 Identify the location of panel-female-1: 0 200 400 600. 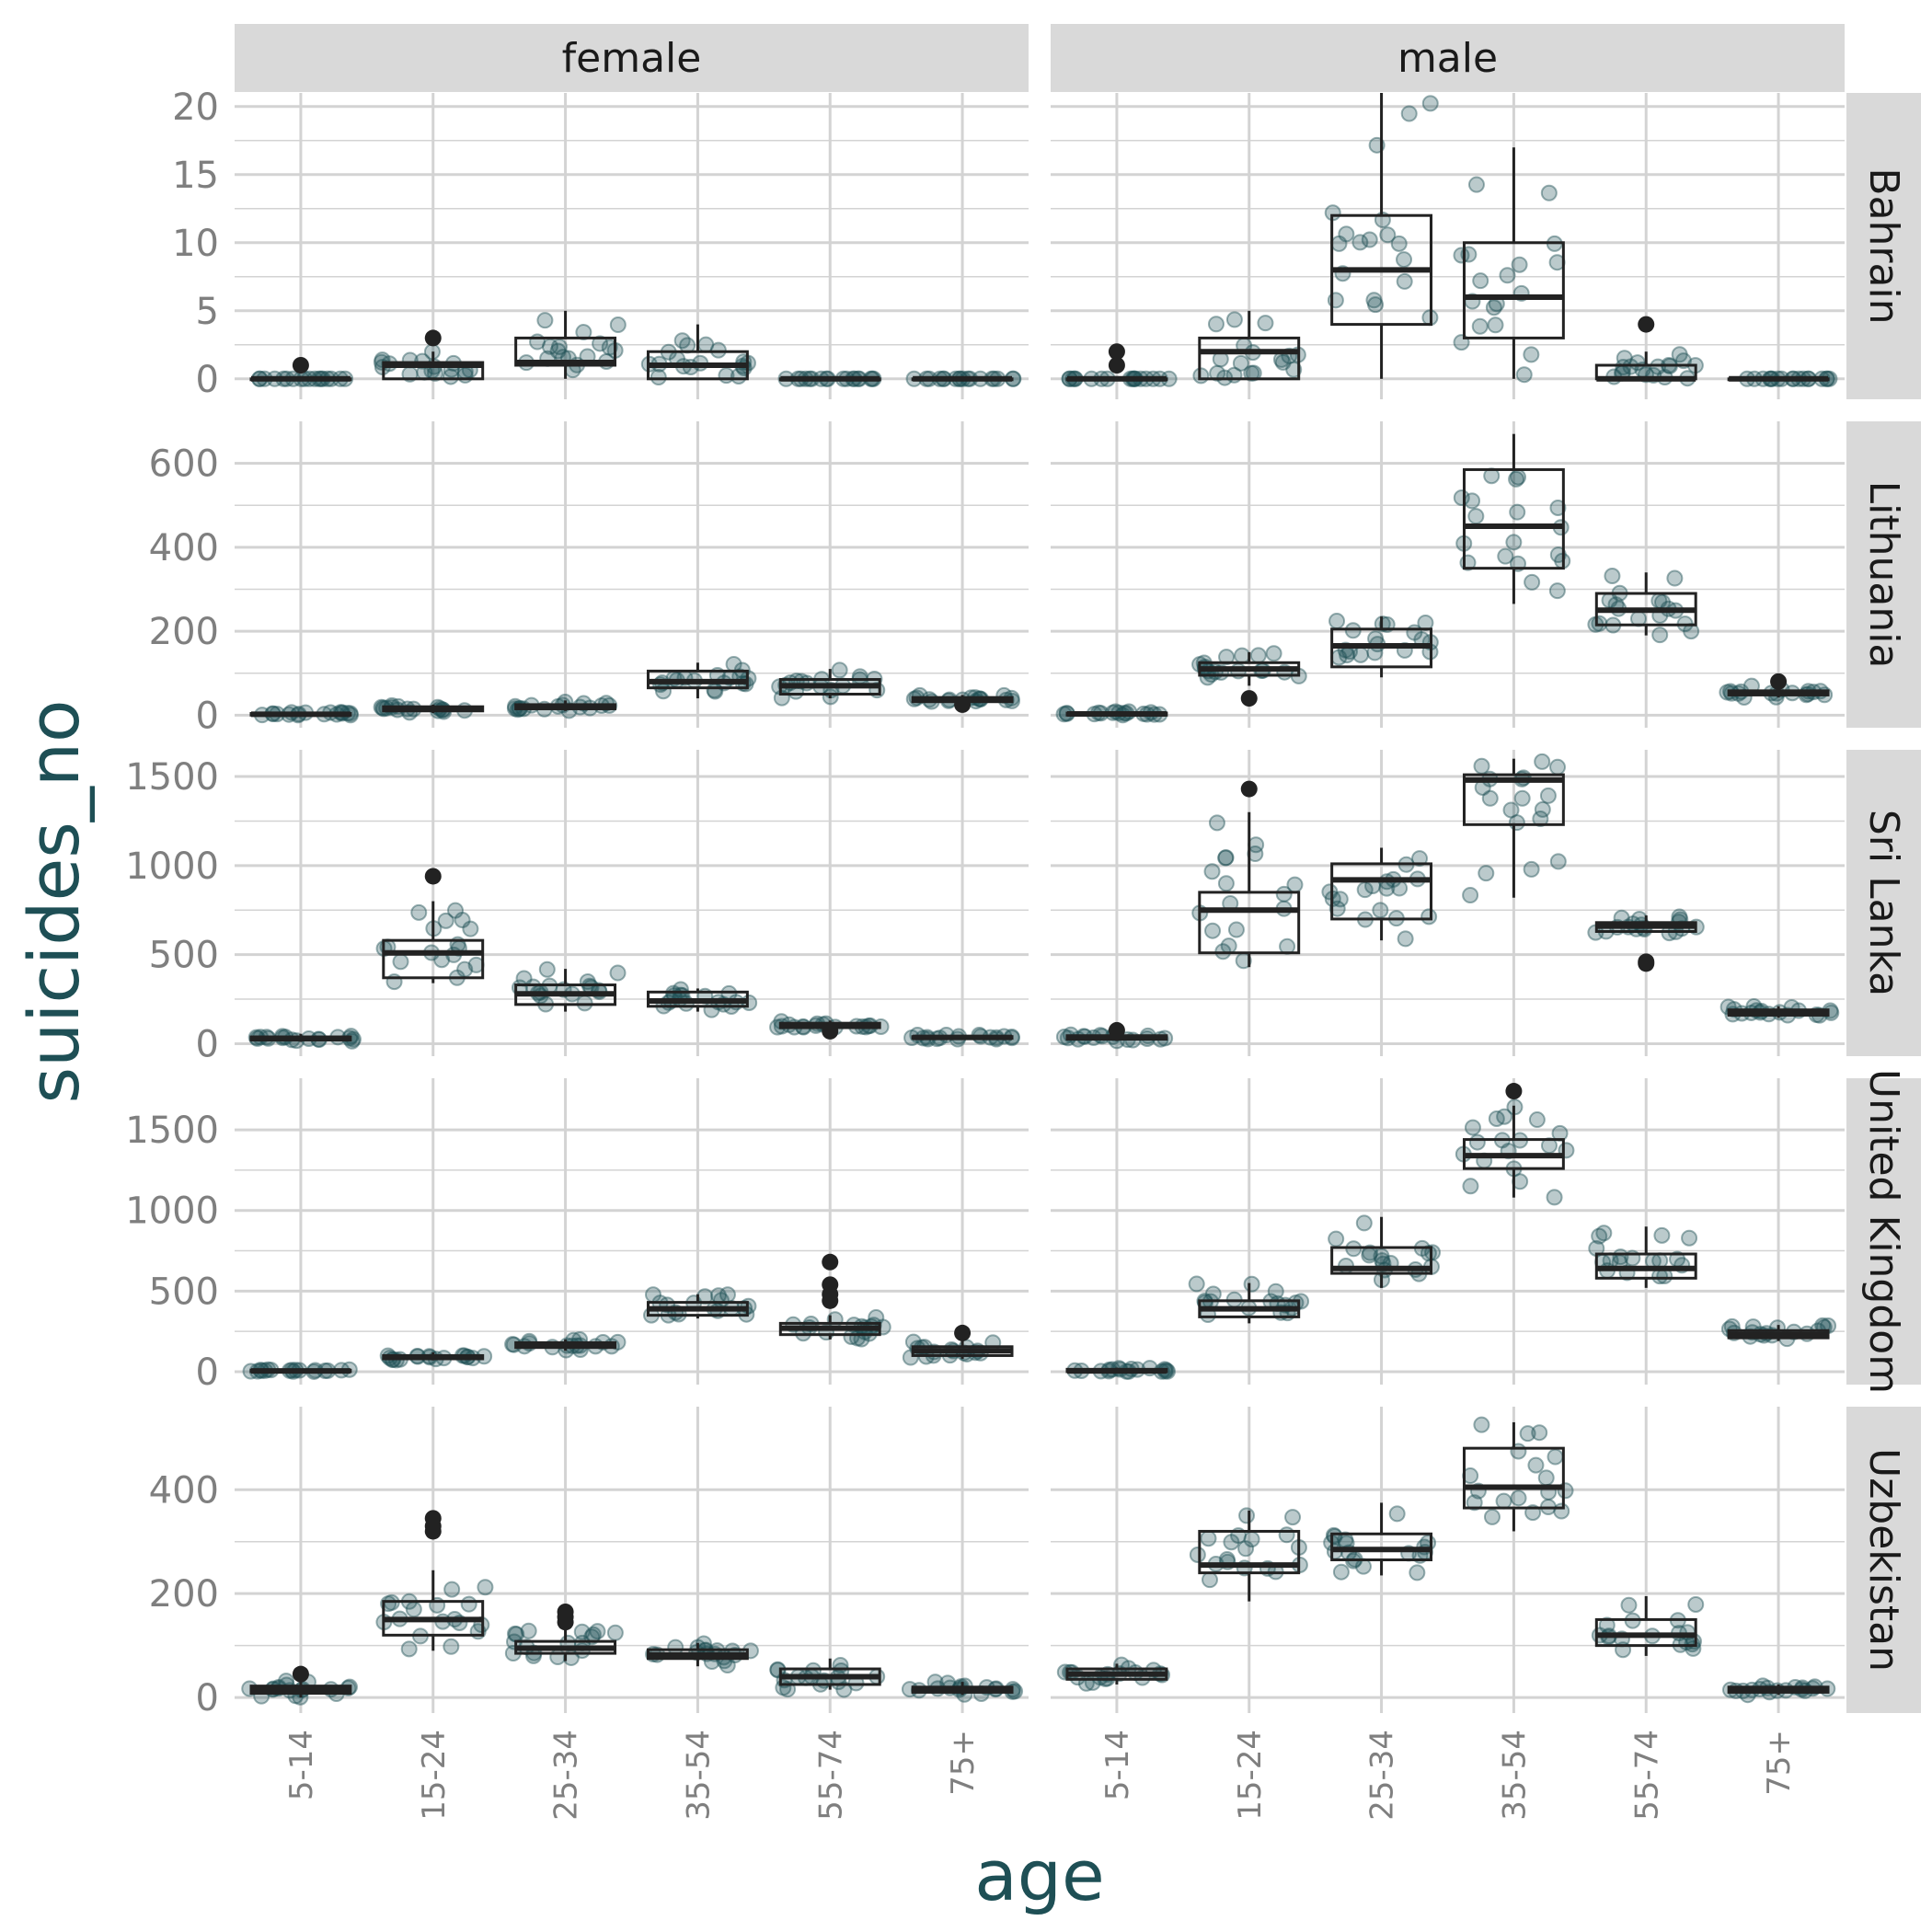
(589, 579).